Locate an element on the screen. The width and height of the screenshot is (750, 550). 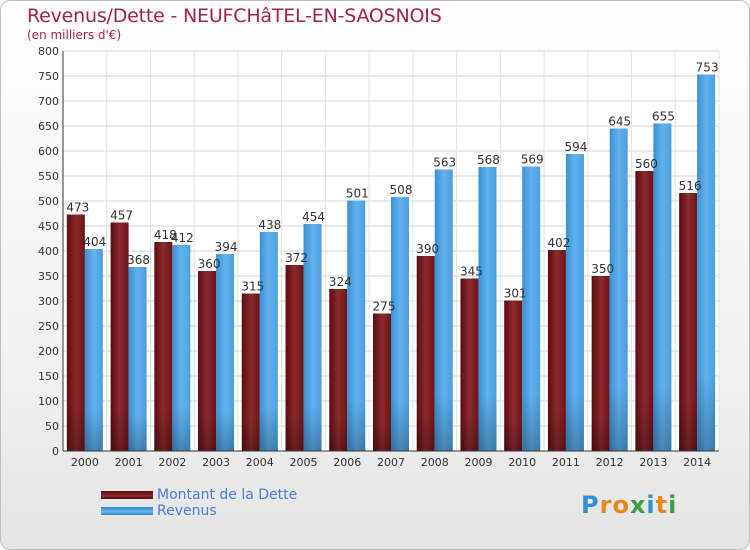
y-tick-label: 500 is located at coordinates (48, 201).